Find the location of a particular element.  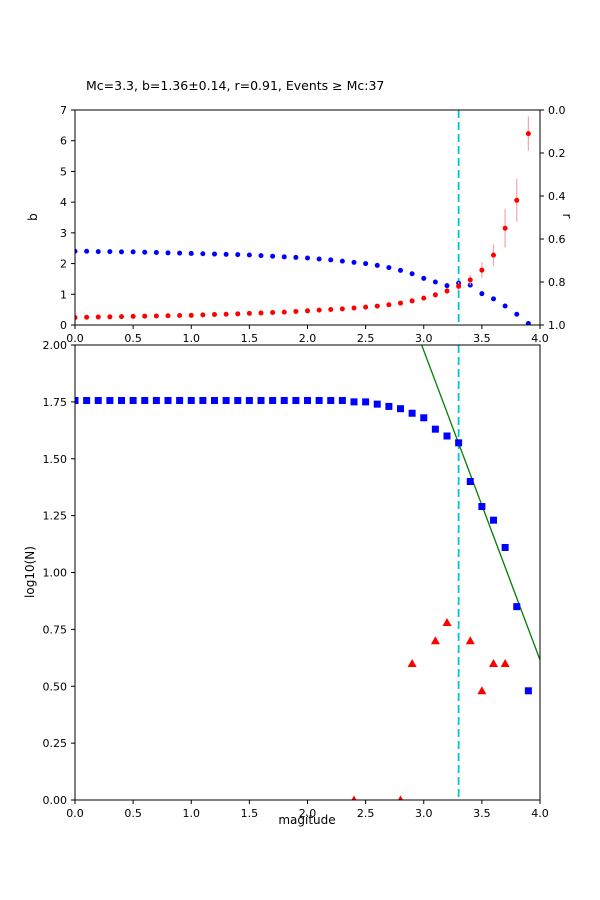

svg-text: 2.0 is located at coordinates (308, 338).